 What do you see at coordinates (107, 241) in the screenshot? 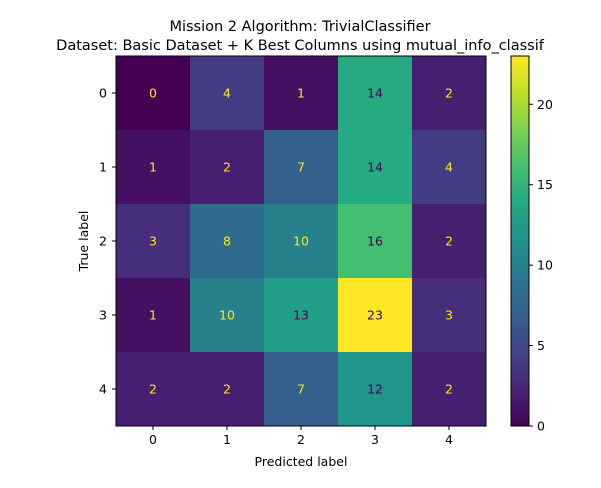
I see `y-axis: 0 1 2 3 4` at bounding box center [107, 241].